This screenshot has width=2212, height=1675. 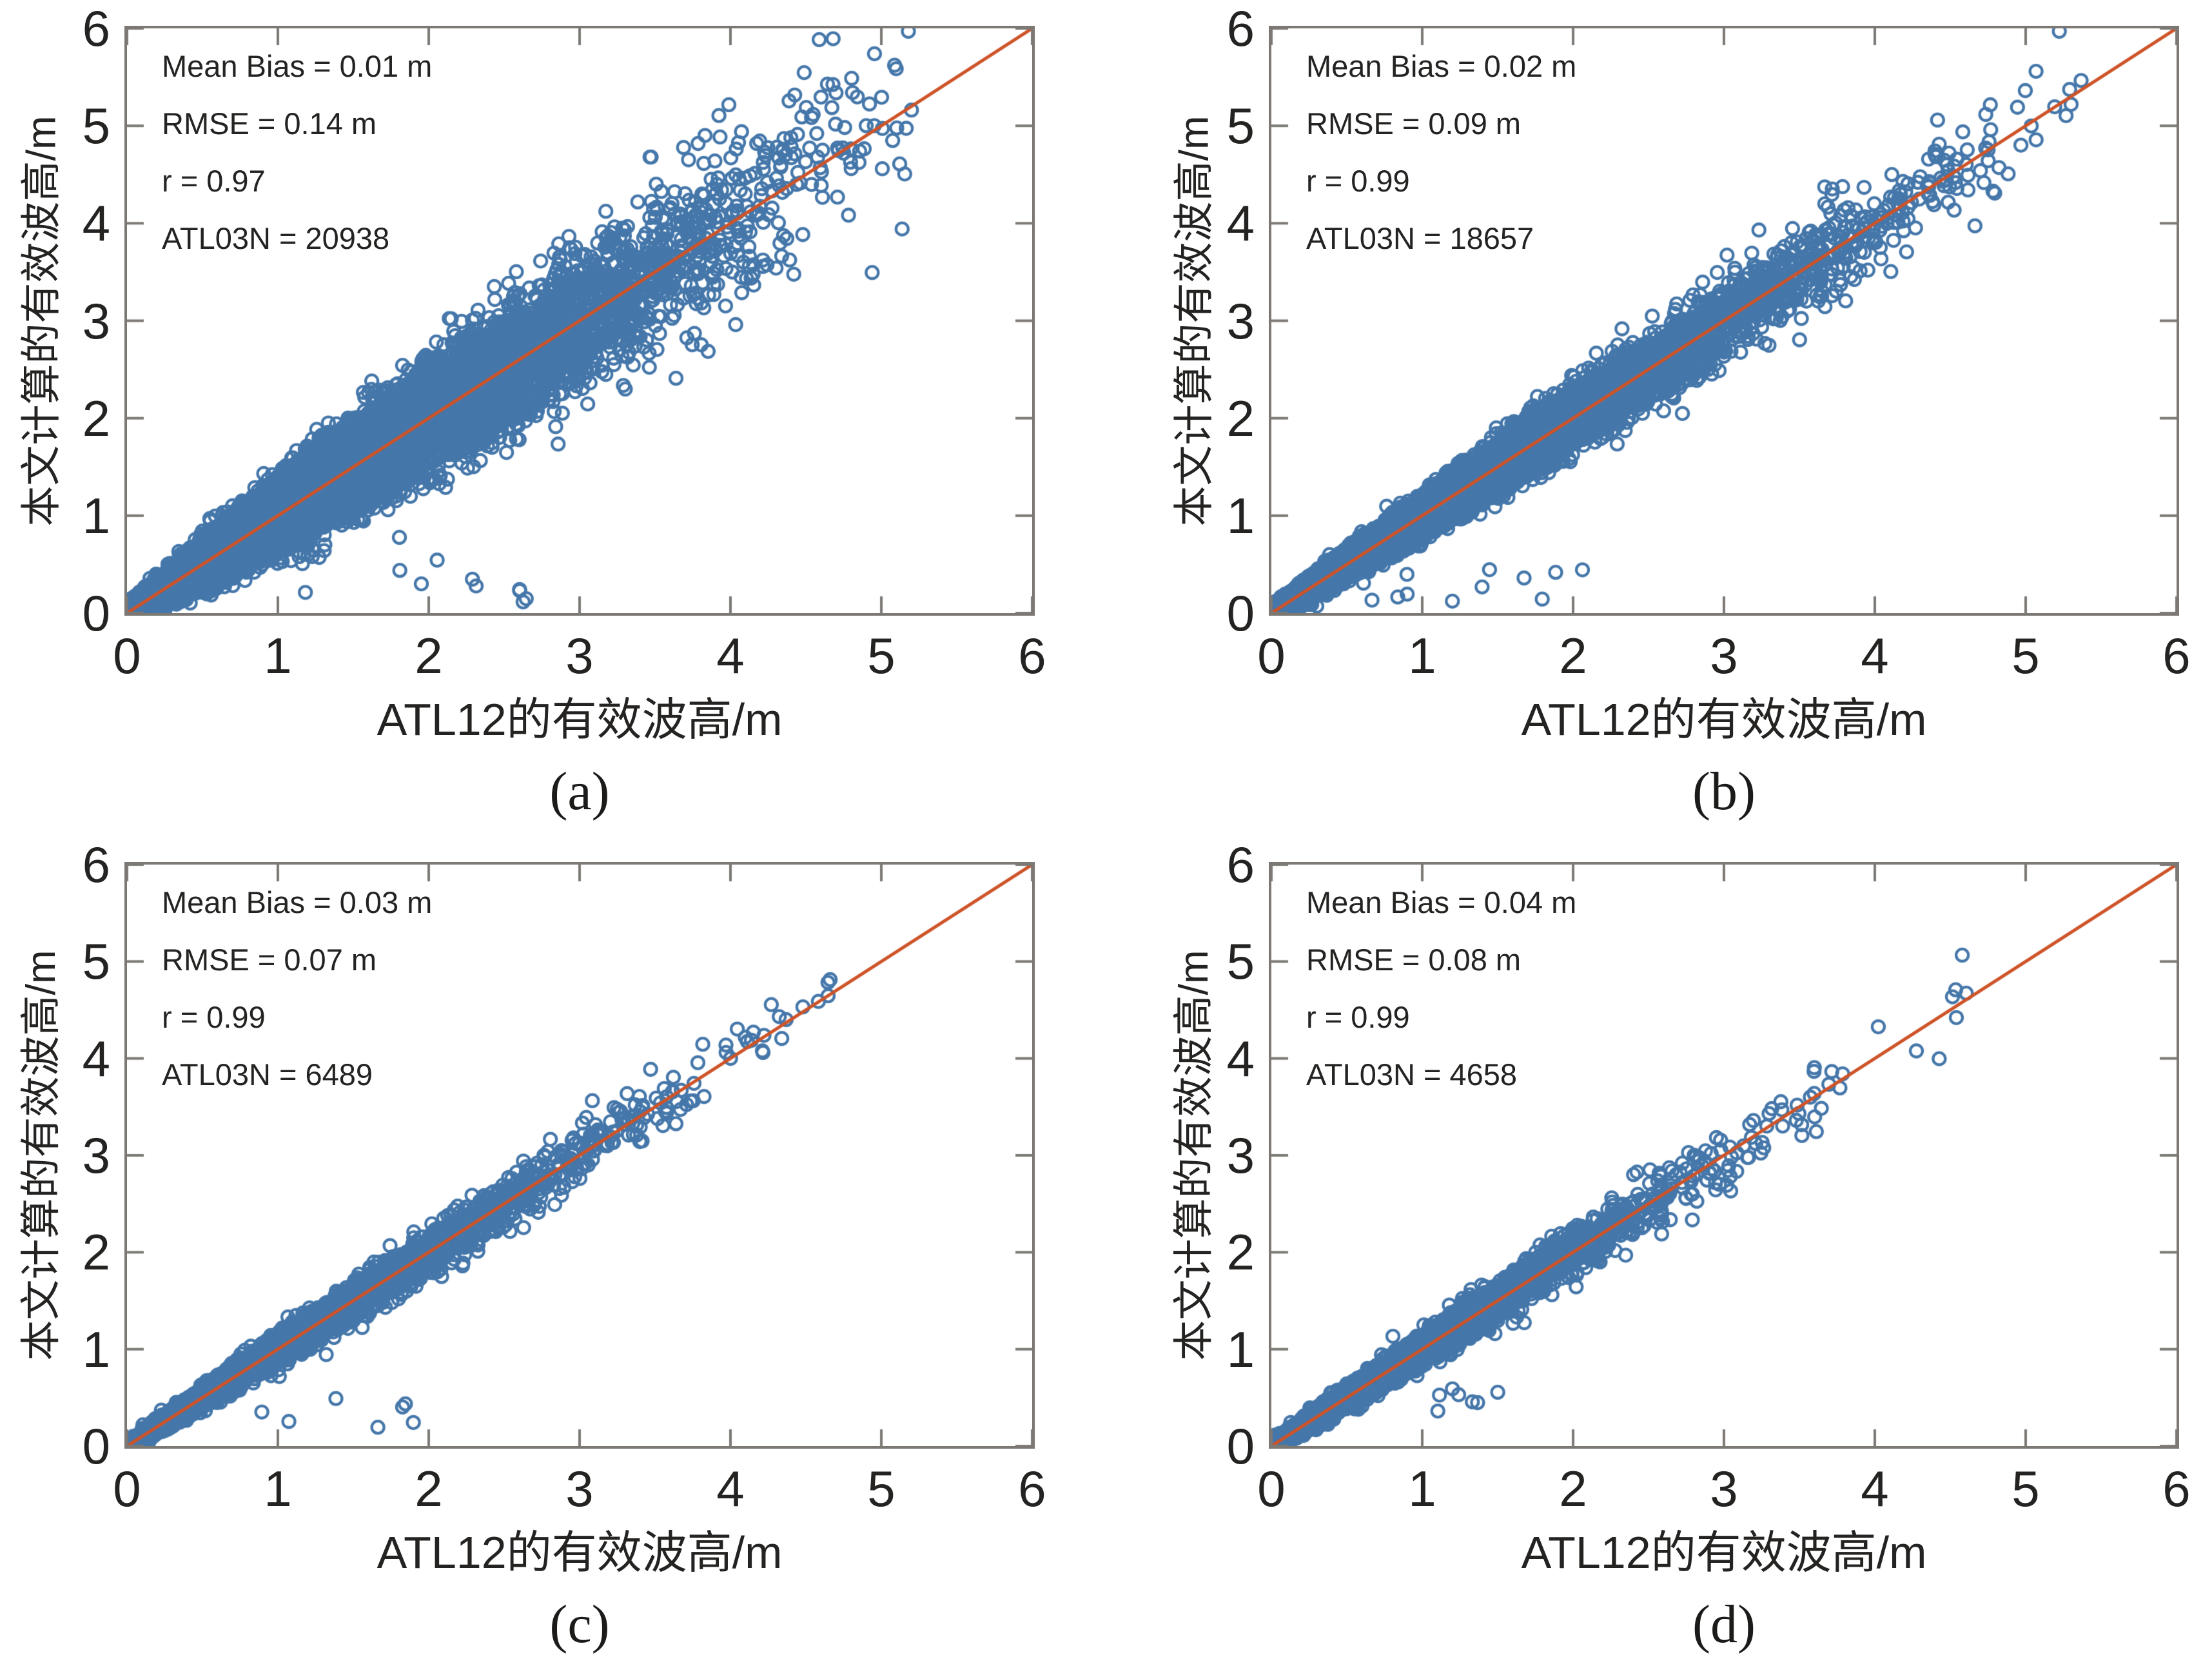 I want to click on scatter-plot-canvas-b, so click(x=1724, y=321).